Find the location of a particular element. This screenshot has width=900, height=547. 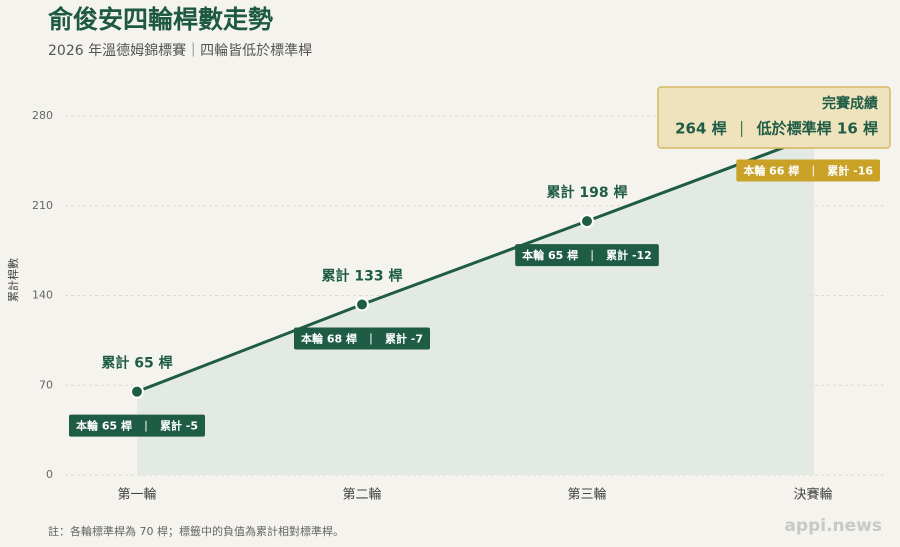

round-label: 本輪 66 桿 is located at coordinates (771, 171).